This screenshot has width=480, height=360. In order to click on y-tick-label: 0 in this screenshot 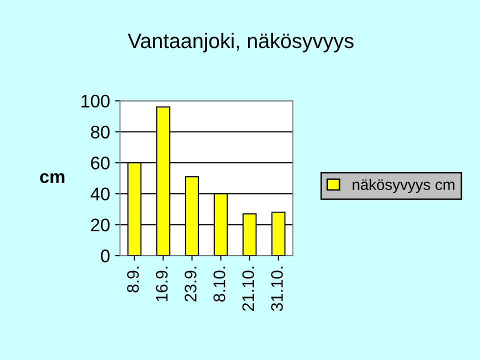, I will do `click(105, 256)`.